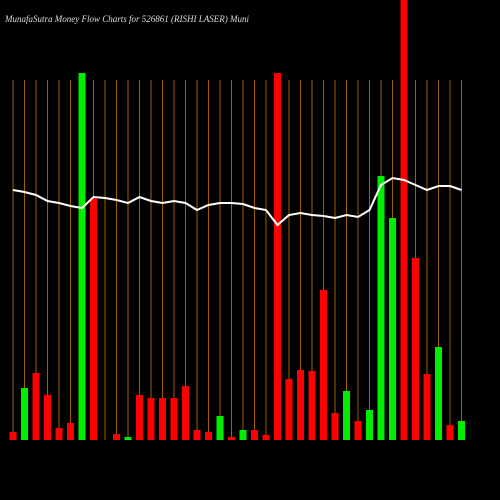 The width and height of the screenshot is (500, 500). I want to click on money-flow-line, so click(237, 201).